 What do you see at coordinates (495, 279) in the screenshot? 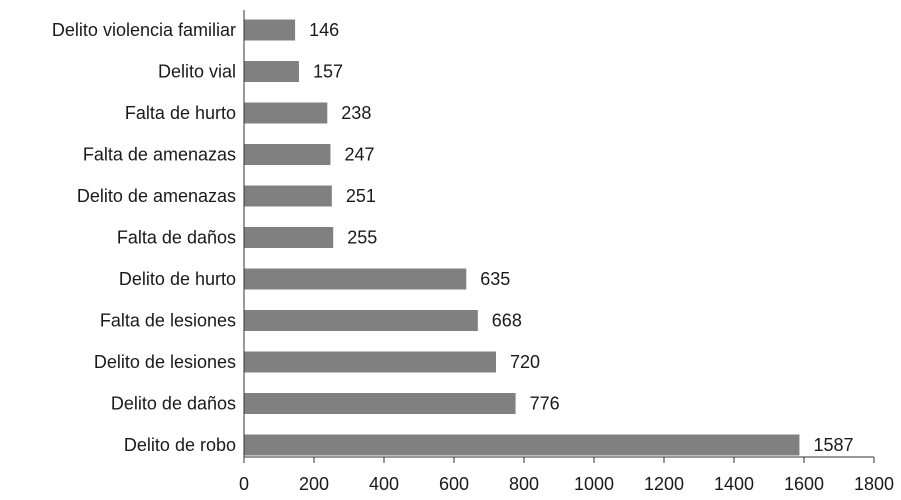
I see `value-label: 635` at bounding box center [495, 279].